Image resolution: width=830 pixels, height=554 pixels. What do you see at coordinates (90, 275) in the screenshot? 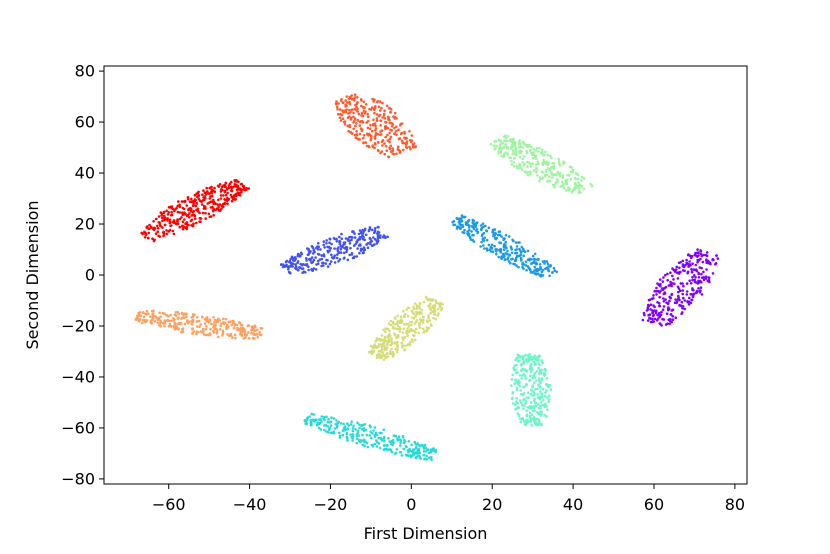
I see `y-tick-label: 0` at bounding box center [90, 275].